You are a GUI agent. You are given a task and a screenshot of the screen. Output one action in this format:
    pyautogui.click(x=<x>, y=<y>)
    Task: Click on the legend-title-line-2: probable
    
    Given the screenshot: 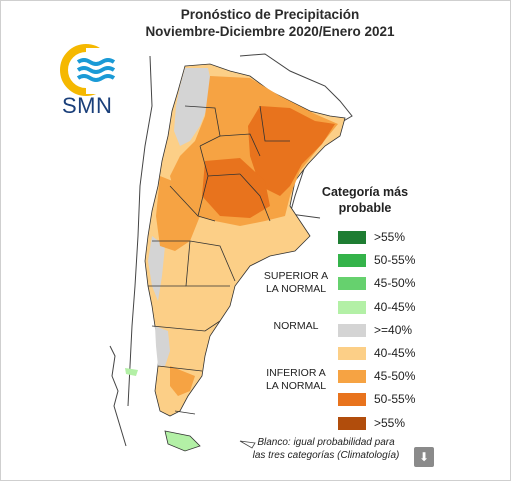 What is the action you would take?
    pyautogui.click(x=365, y=208)
    